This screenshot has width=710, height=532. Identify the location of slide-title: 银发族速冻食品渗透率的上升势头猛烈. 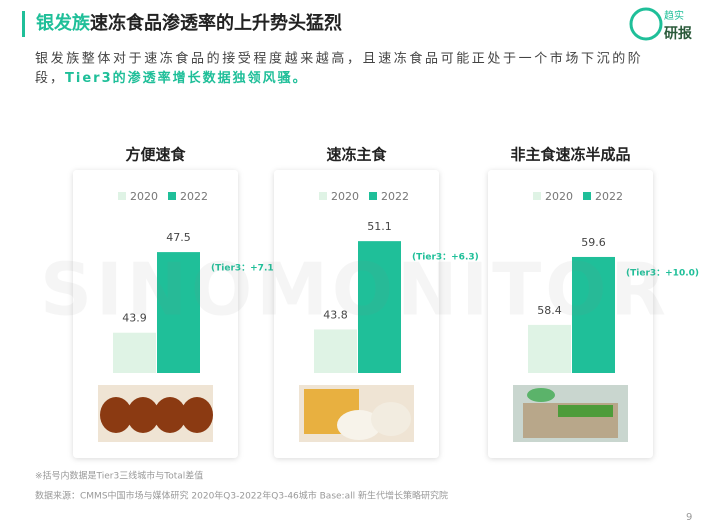
(189, 23).